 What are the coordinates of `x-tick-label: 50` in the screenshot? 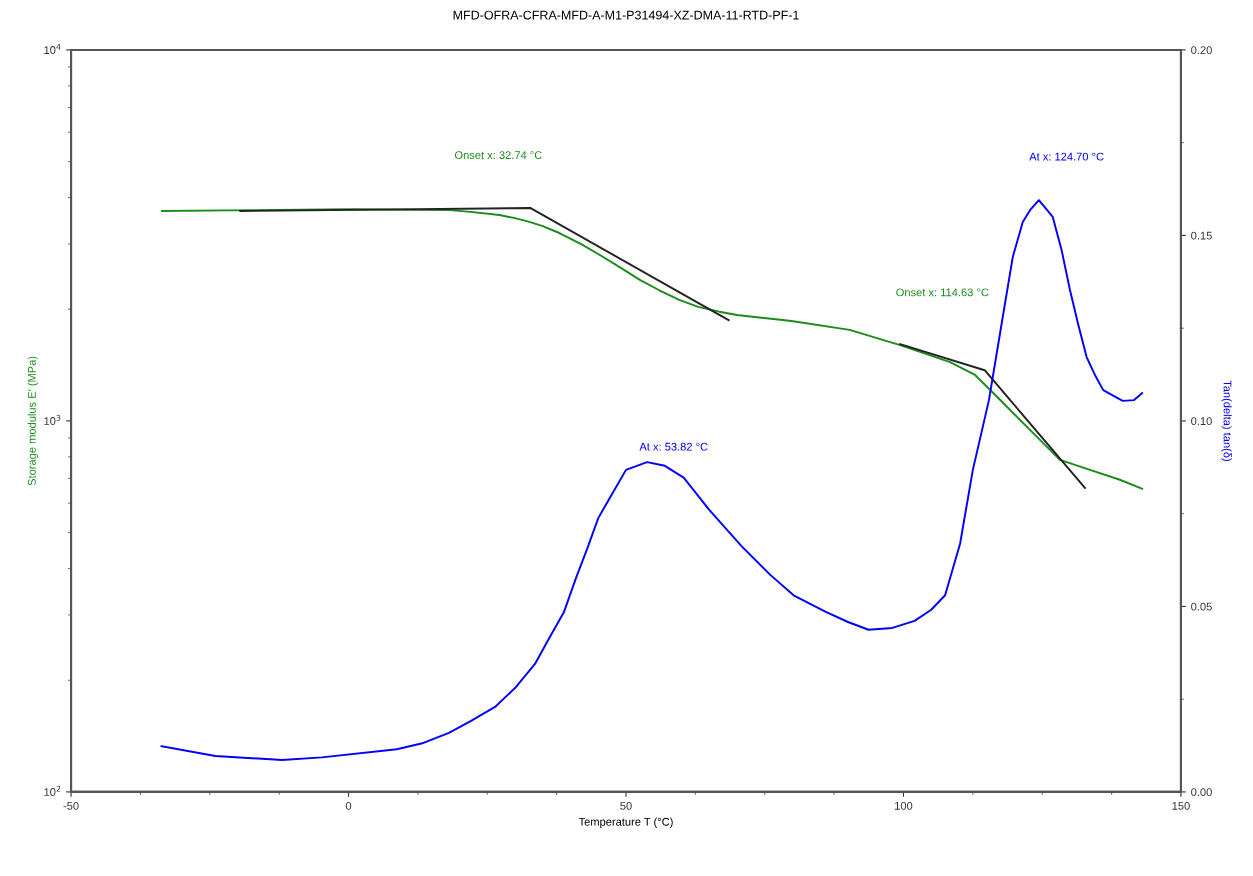 It's located at (626, 805).